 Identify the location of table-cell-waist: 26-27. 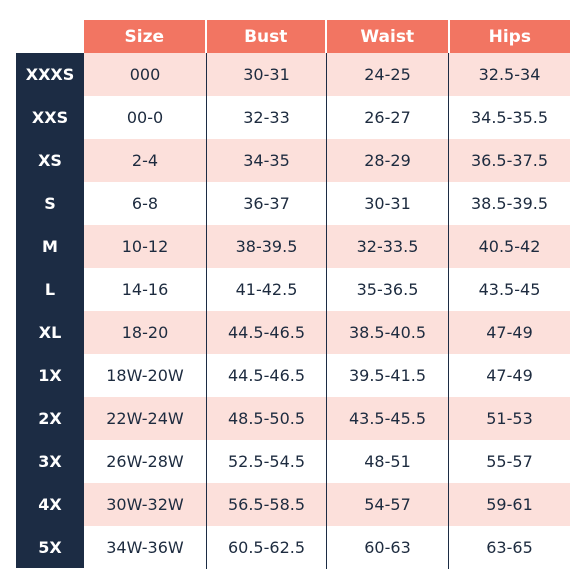
(387, 117).